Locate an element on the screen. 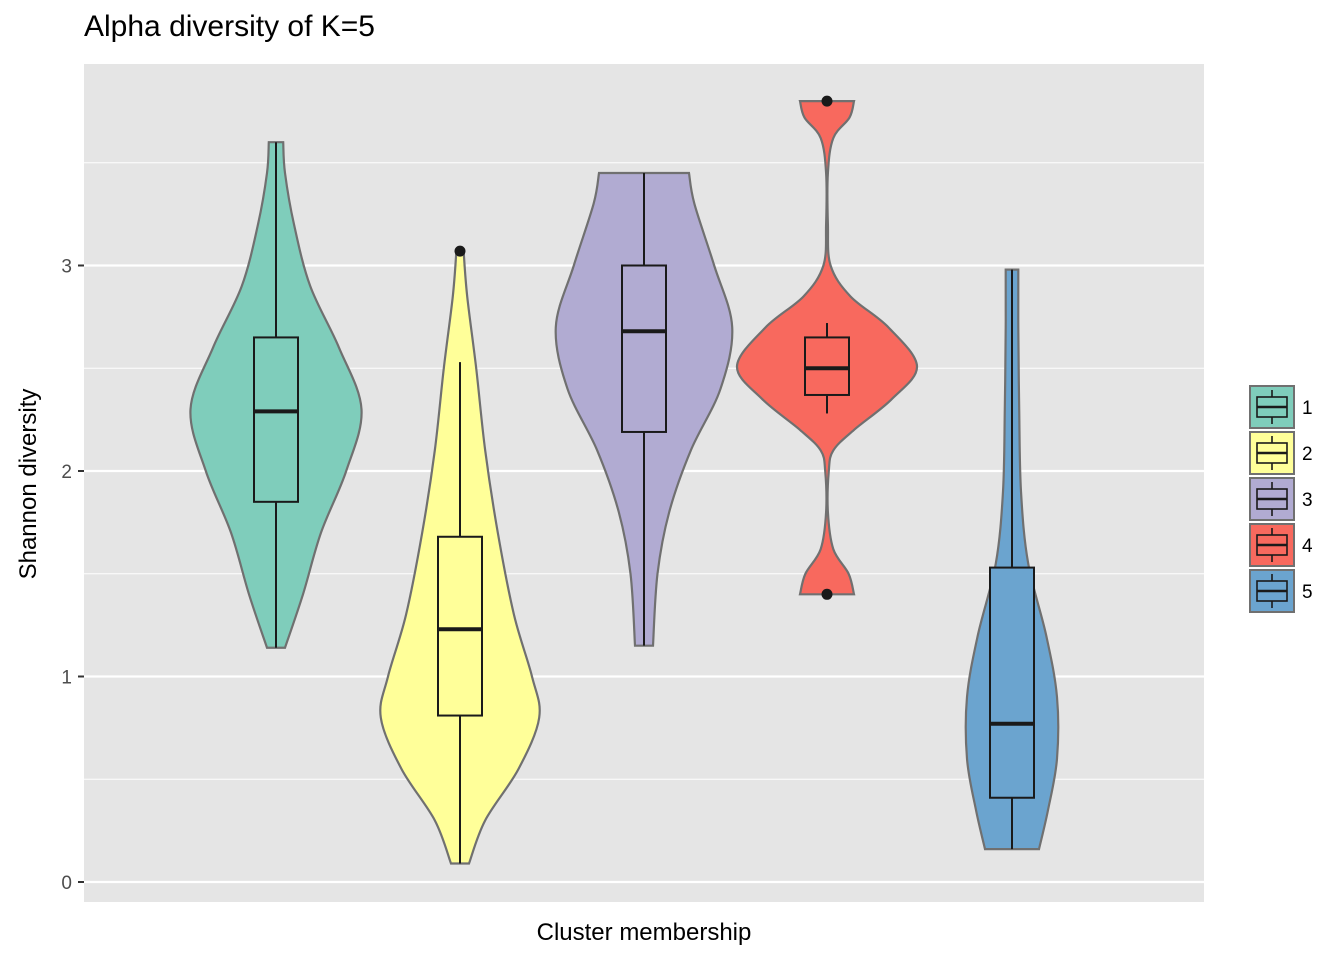 This screenshot has height=960, width=1344. y-axis: 0 1 2 3 is located at coordinates (72, 575).